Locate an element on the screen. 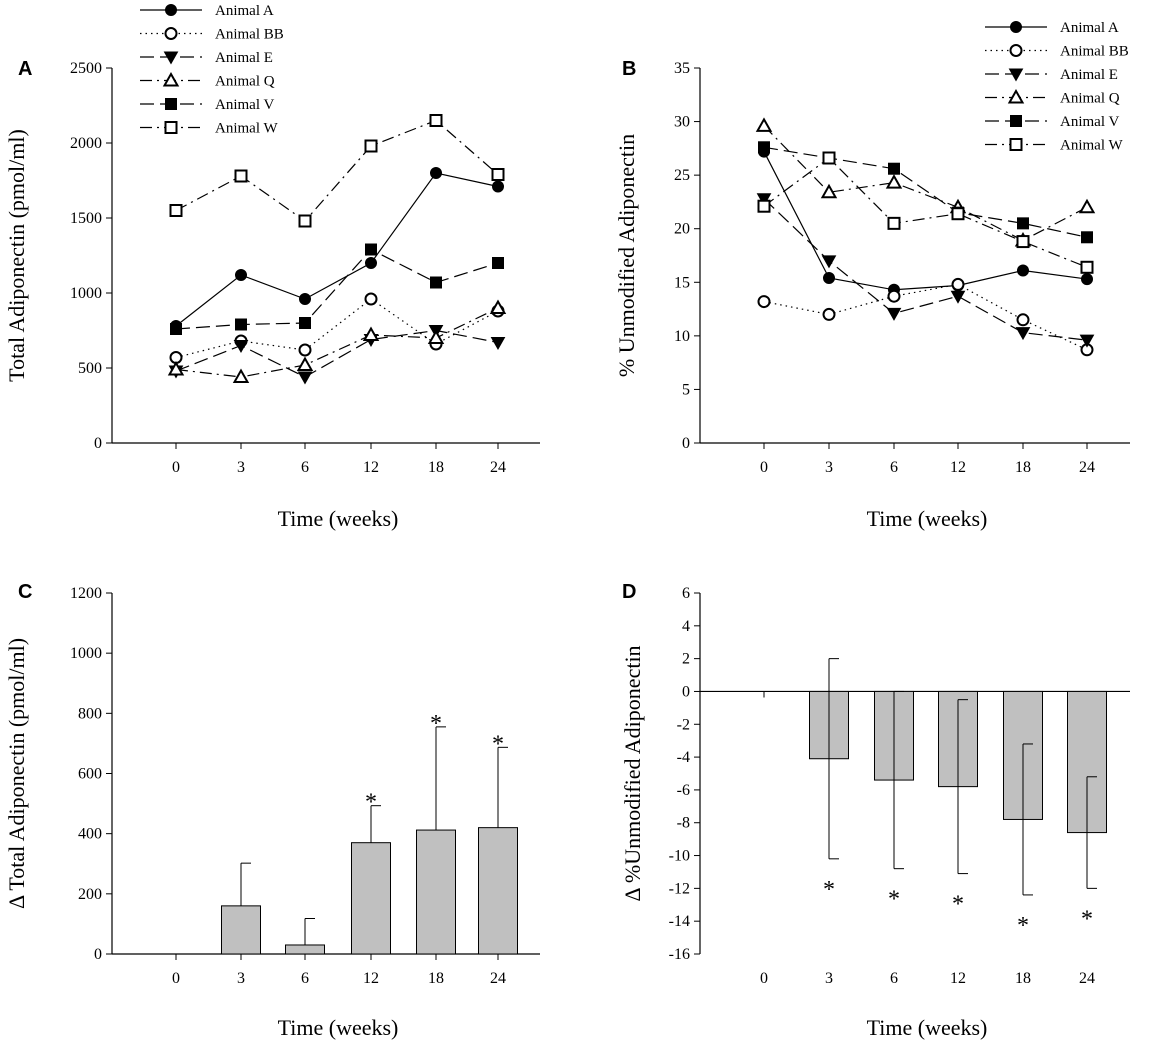 The image size is (1158, 1047). panel-label: C is located at coordinates (25, 592).